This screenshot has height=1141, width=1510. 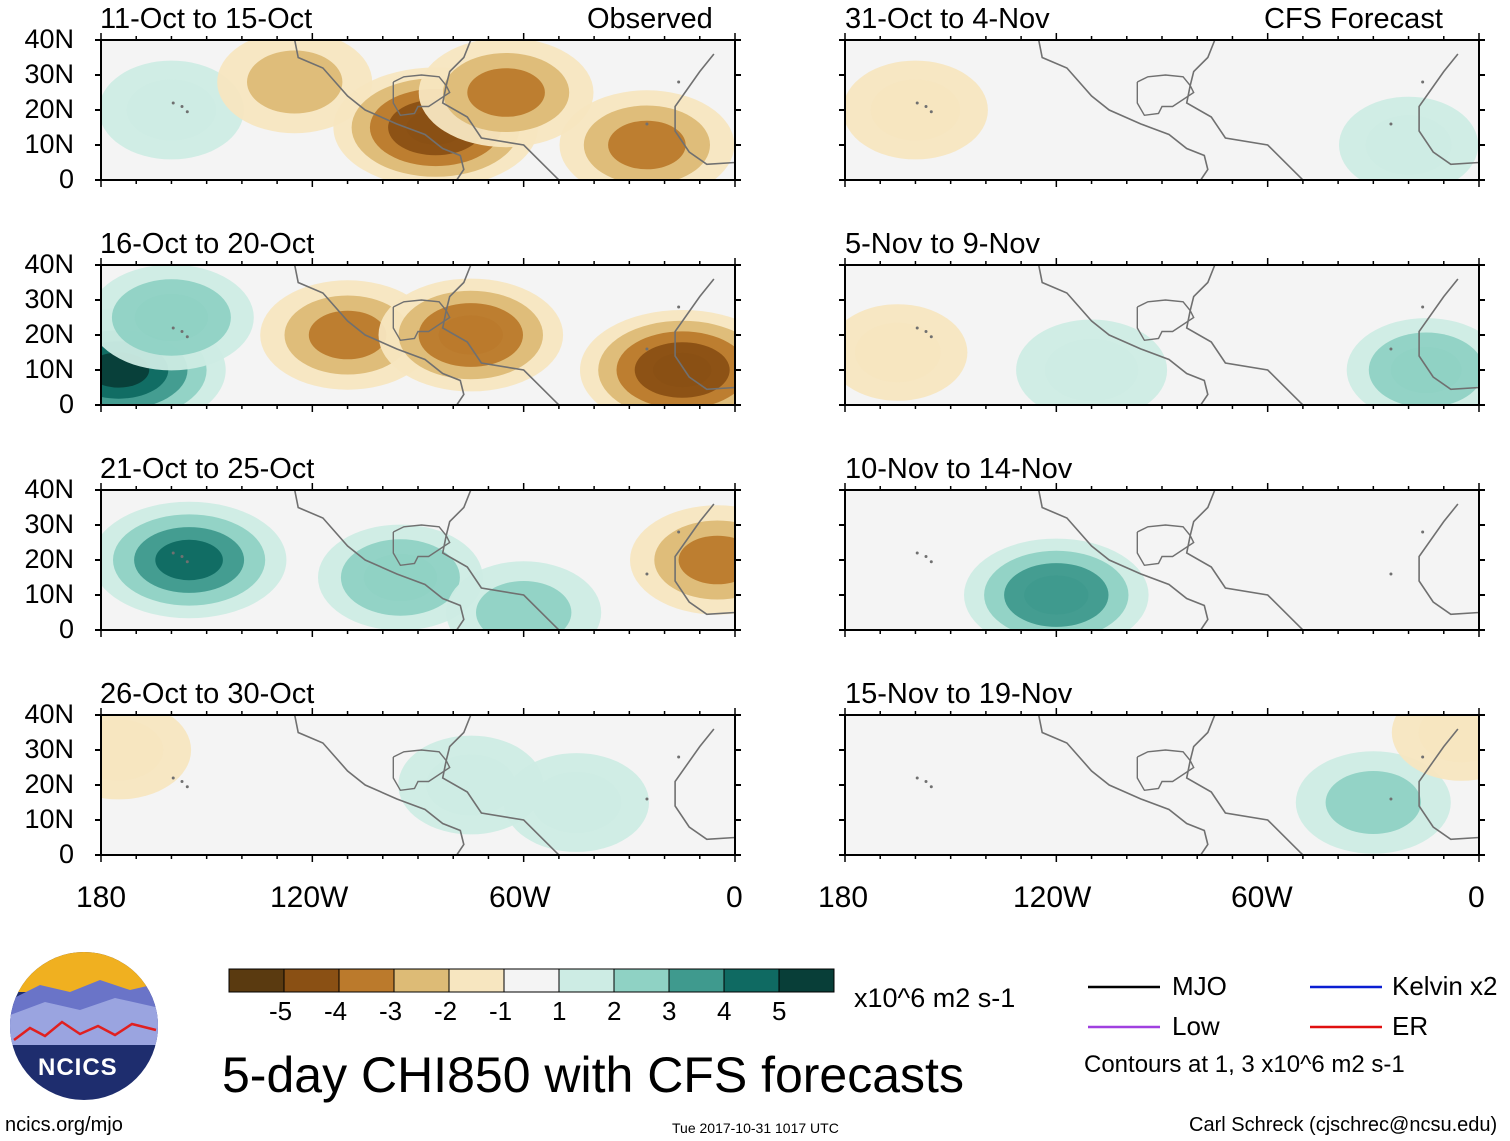 What do you see at coordinates (531, 980) in the screenshot?
I see `colorbar` at bounding box center [531, 980].